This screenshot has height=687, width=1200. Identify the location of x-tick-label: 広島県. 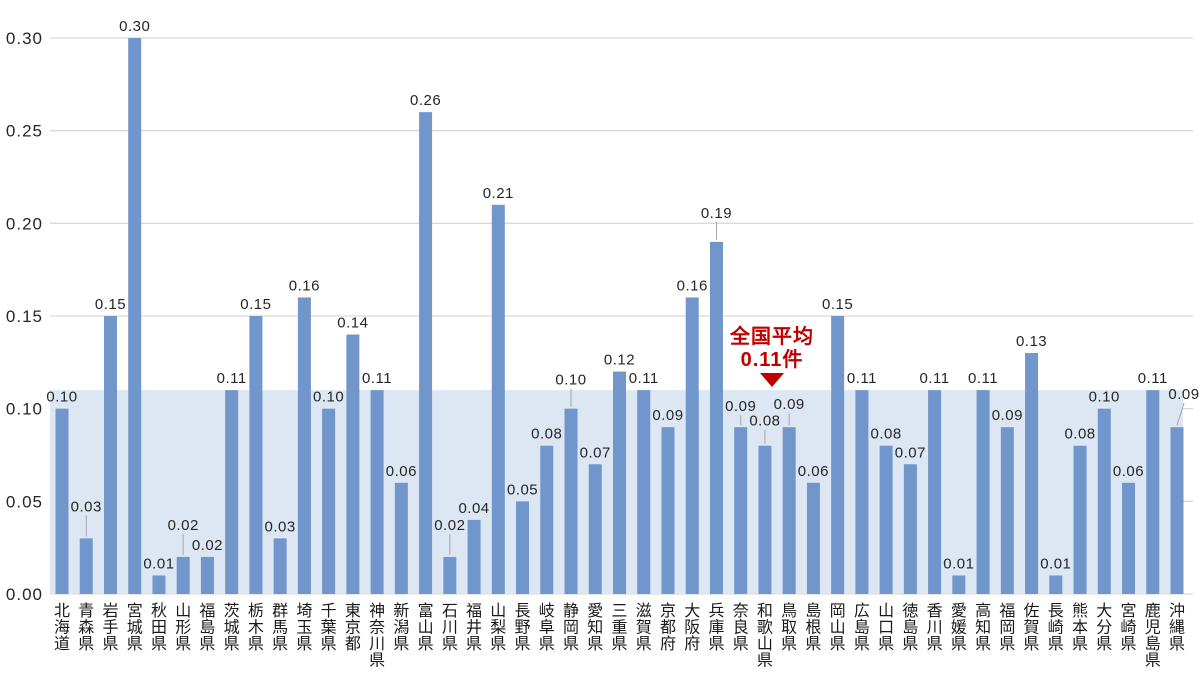
(862, 627).